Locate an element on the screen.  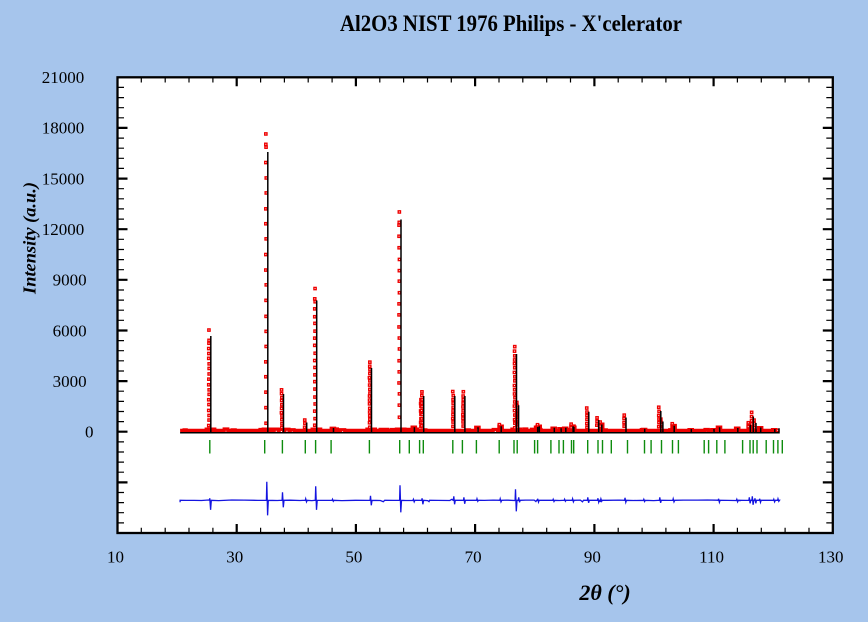
svg-text: 18000 is located at coordinates (63, 128).